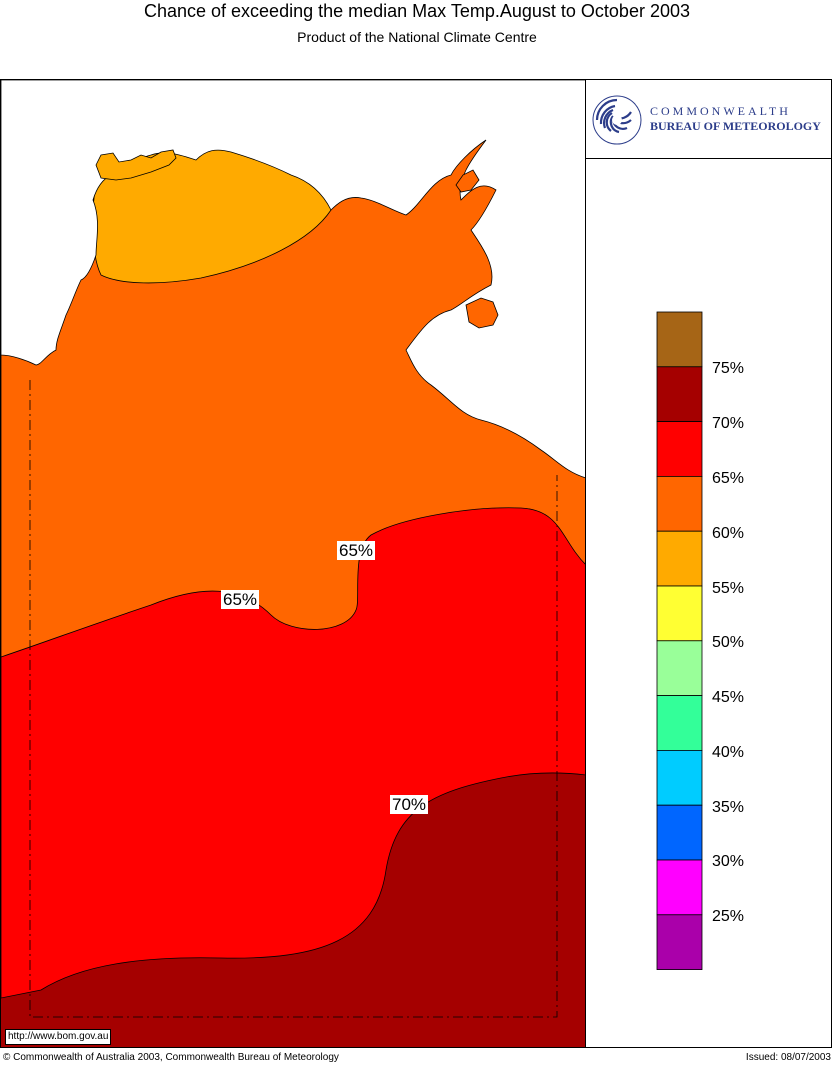  What do you see at coordinates (467, 181) in the screenshot?
I see `eastern-islands` at bounding box center [467, 181].